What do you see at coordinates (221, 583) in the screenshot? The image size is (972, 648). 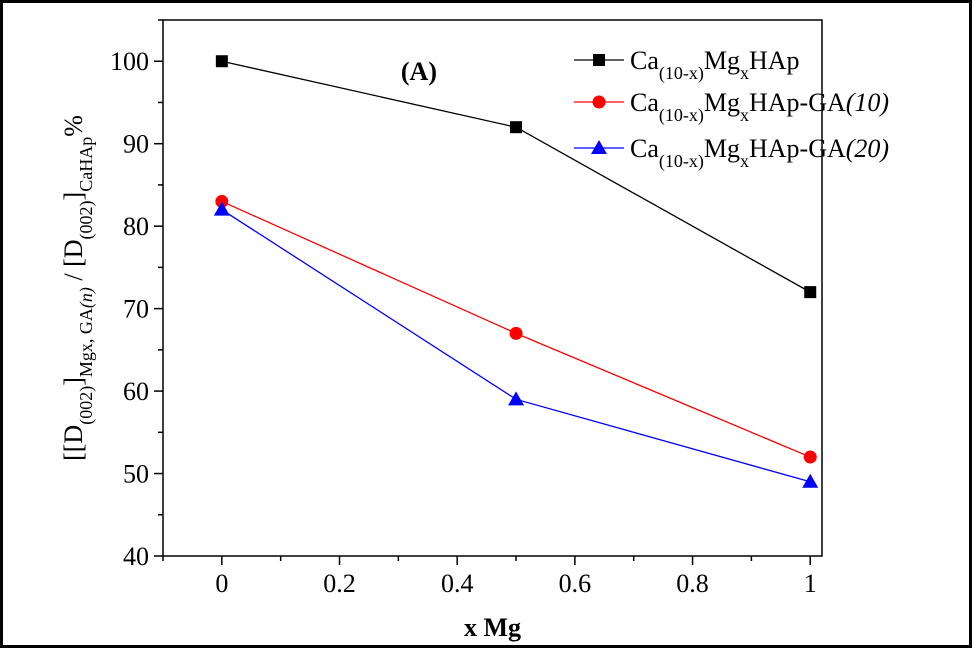 I see `x-tick-label: 0` at bounding box center [221, 583].